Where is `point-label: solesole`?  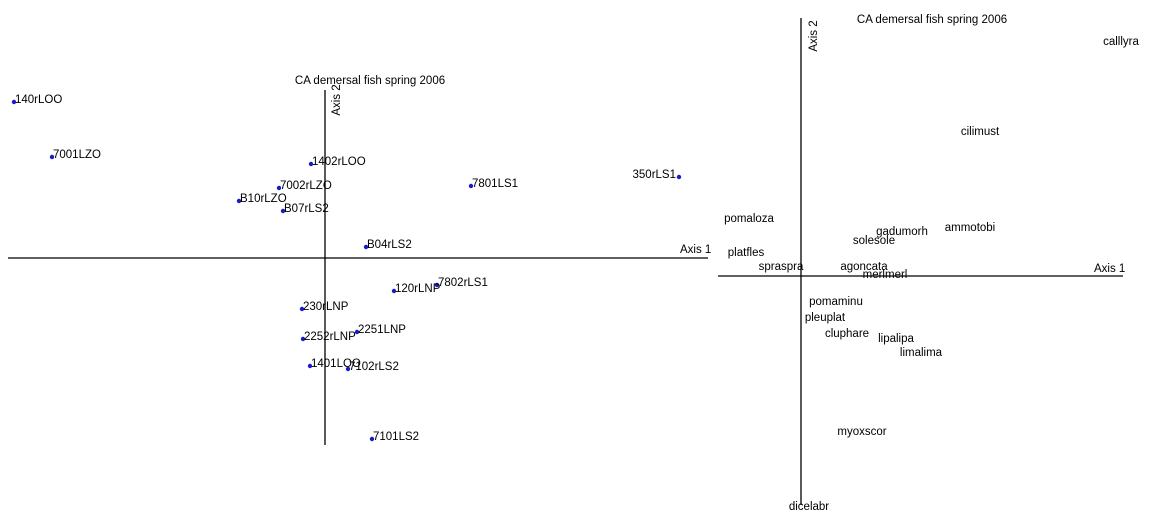
point-label: solesole is located at coordinates (874, 241).